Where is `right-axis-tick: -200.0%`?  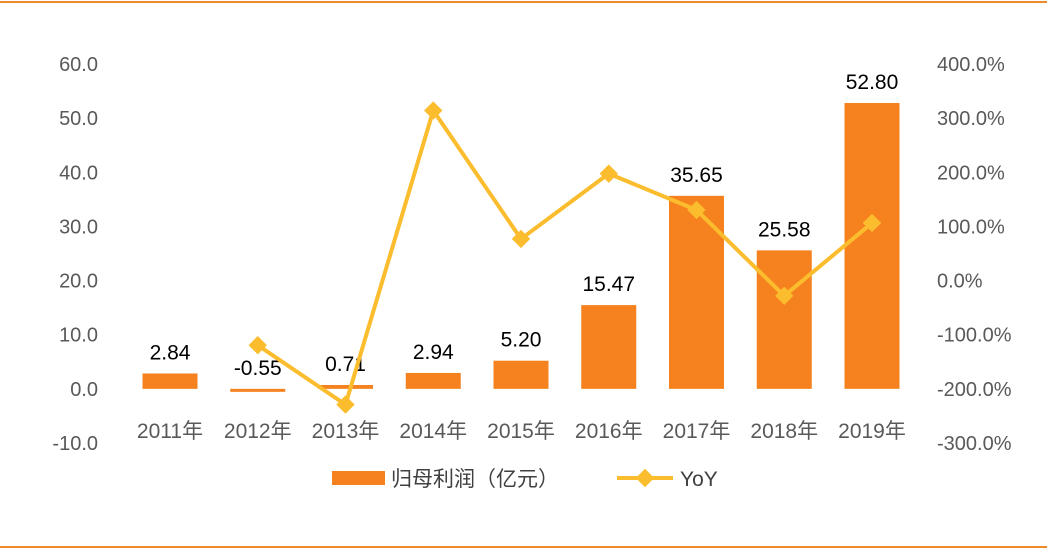
right-axis-tick: -200.0% is located at coordinates (974, 390).